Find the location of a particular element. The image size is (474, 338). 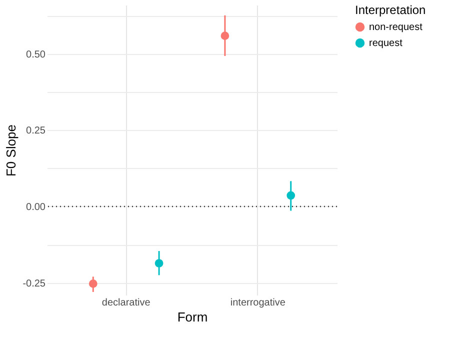

legend-label: non-request is located at coordinates (396, 27).